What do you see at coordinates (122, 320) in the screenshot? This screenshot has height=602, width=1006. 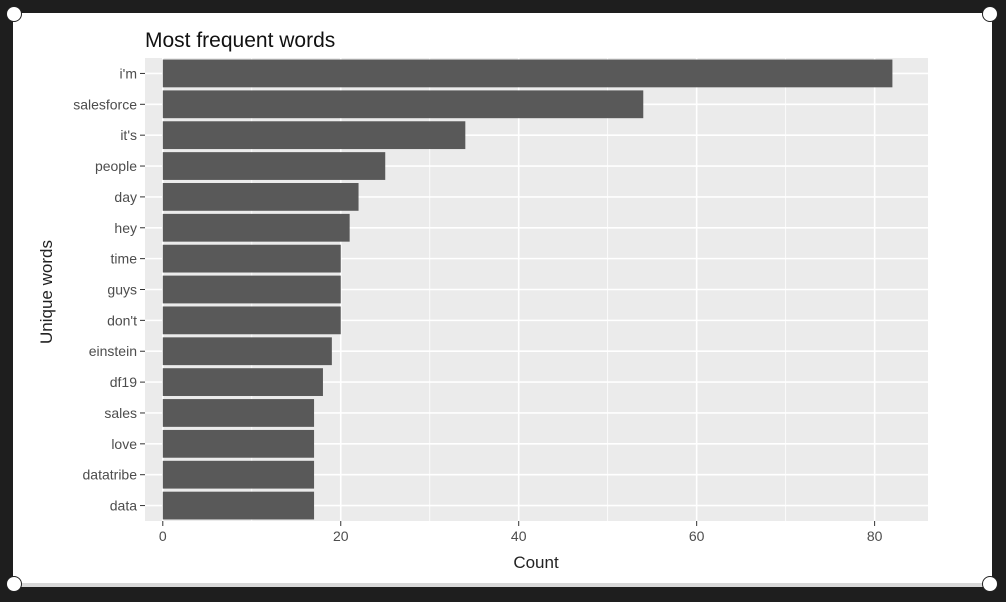 I see `y-tick-label: don't` at bounding box center [122, 320].